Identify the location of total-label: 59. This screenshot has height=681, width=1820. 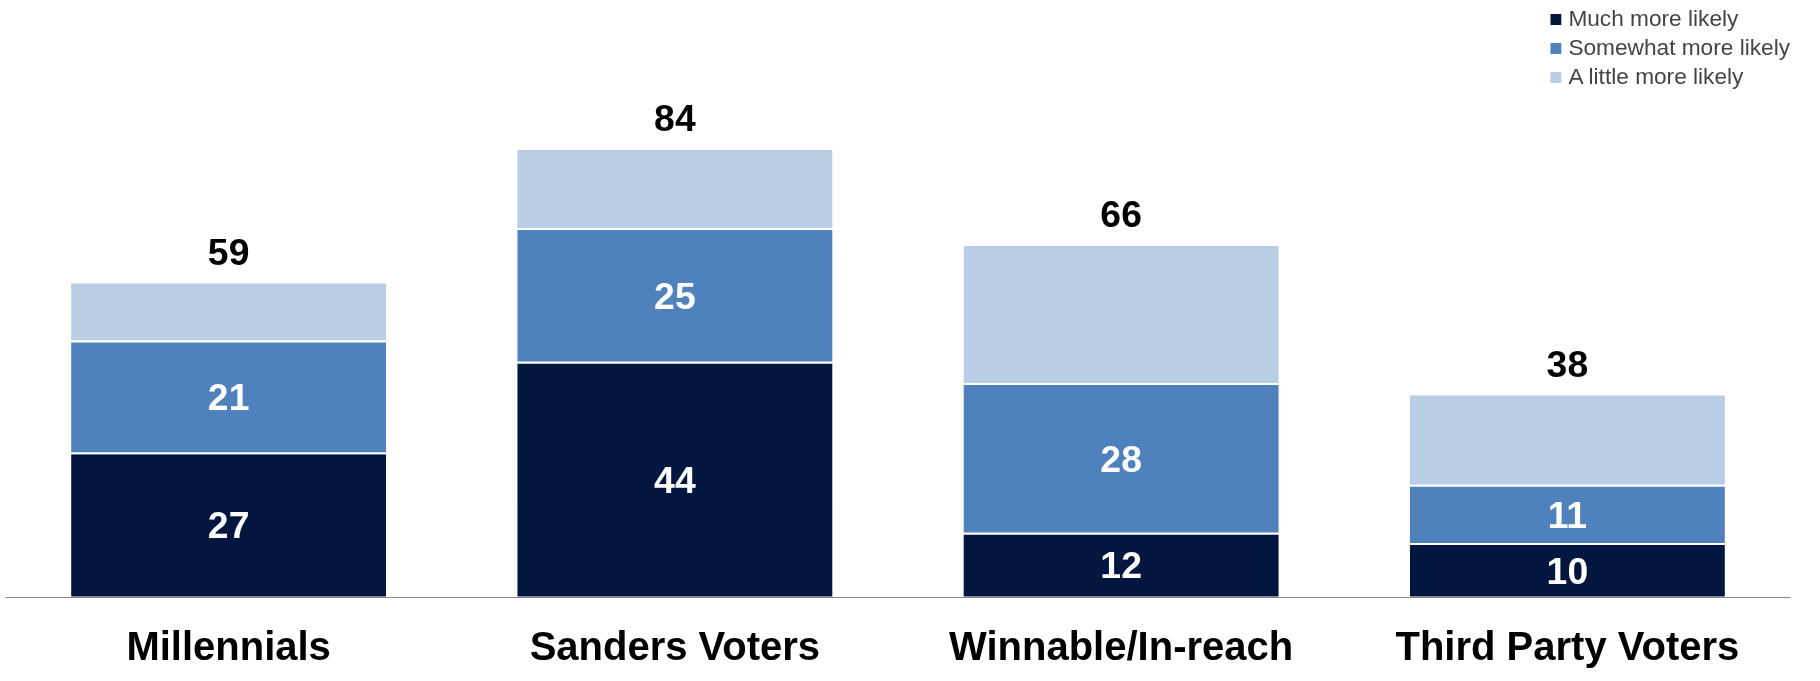
(228, 251).